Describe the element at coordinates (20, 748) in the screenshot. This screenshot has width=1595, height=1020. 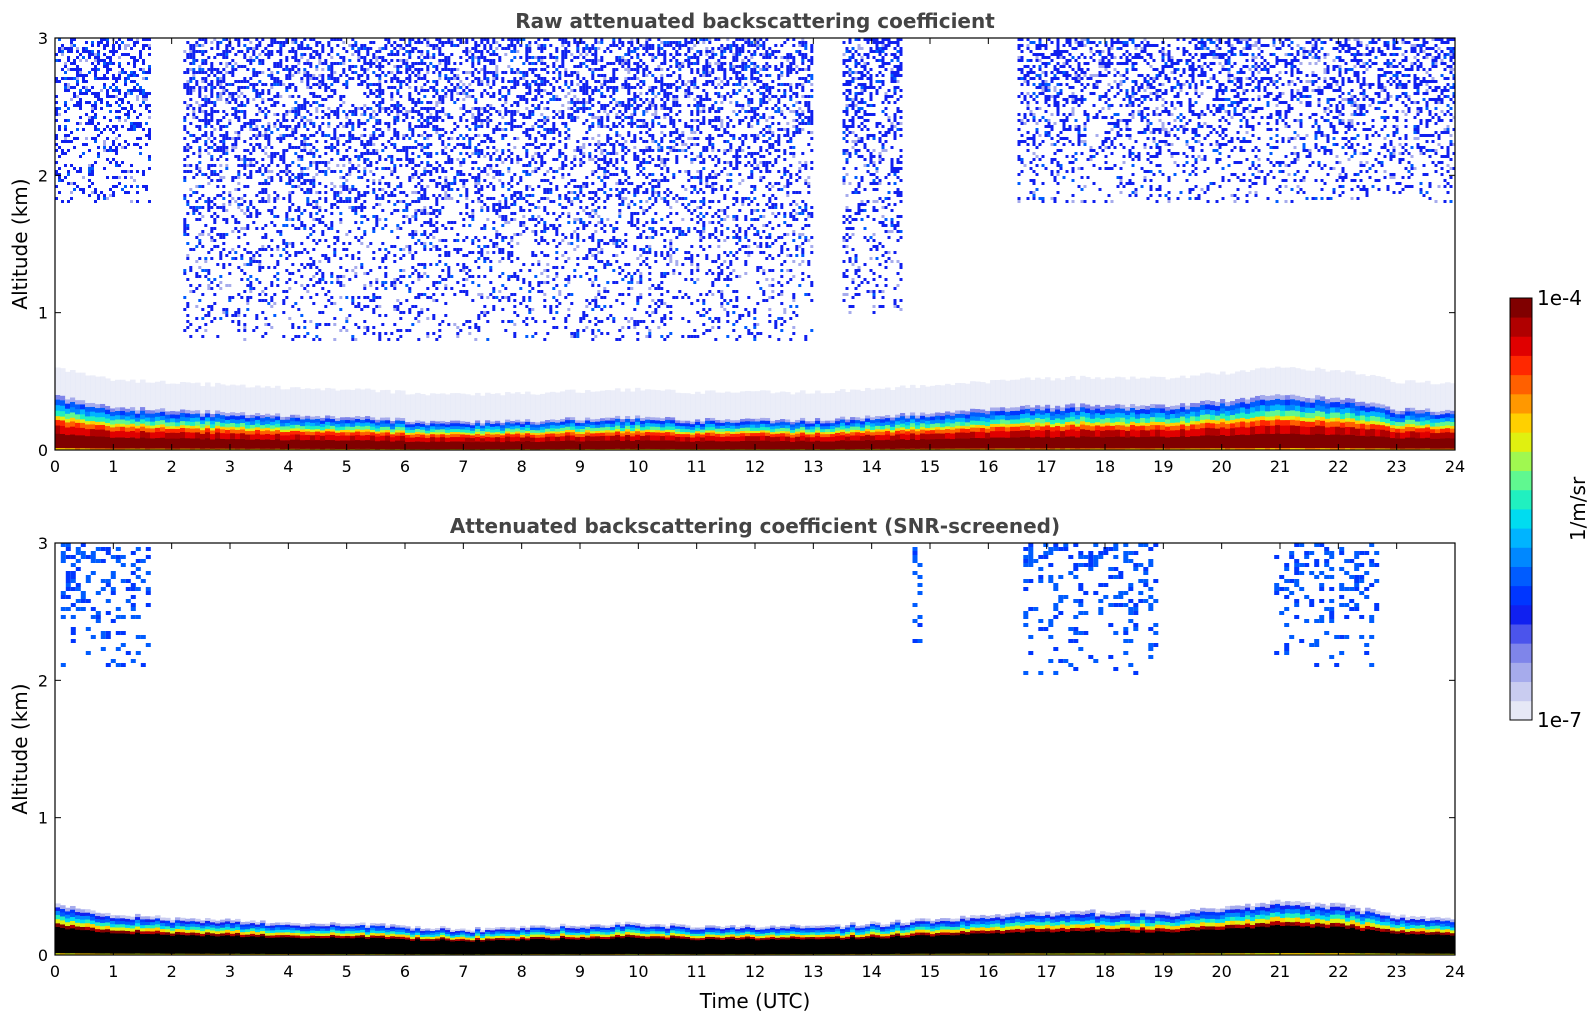
I see `snr-screened-y-label: Altitude (km)` at that location.